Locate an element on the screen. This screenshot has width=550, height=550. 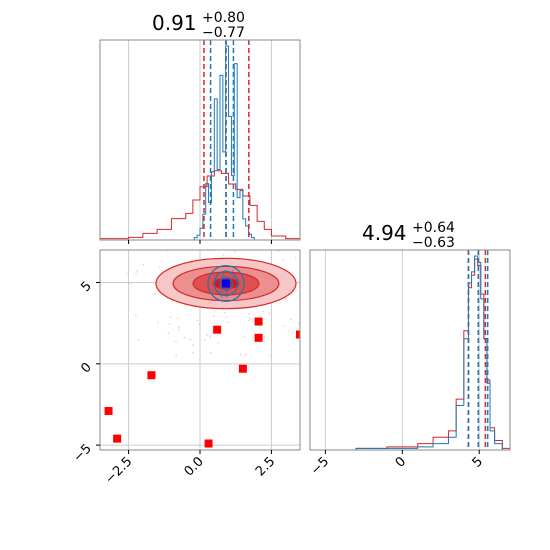
y-tick-labels-param-2: −5 0 5 is located at coordinates (83, 372).